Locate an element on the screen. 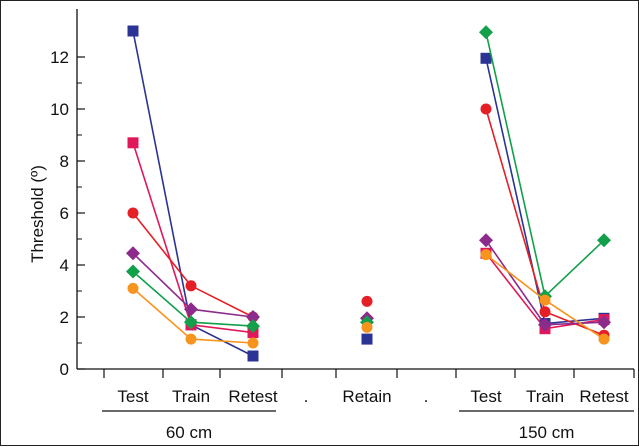 Image resolution: width=639 pixels, height=447 pixels. y-axis-ticks: 0 2 4 6 8 10 12 is located at coordinates (67, 213).